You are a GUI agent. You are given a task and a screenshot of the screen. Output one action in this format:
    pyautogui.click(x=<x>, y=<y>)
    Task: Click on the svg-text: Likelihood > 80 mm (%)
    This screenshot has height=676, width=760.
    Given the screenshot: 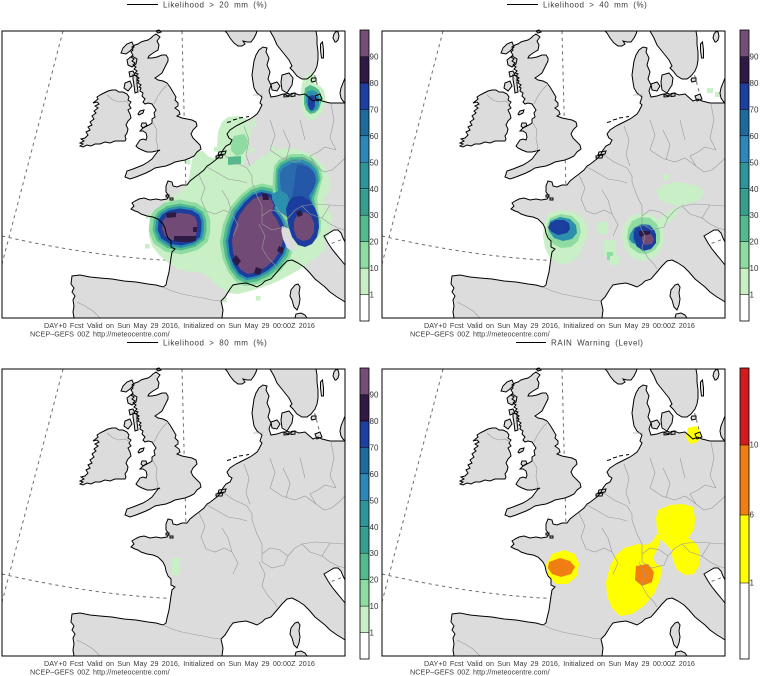 What is the action you would take?
    pyautogui.click(x=215, y=342)
    